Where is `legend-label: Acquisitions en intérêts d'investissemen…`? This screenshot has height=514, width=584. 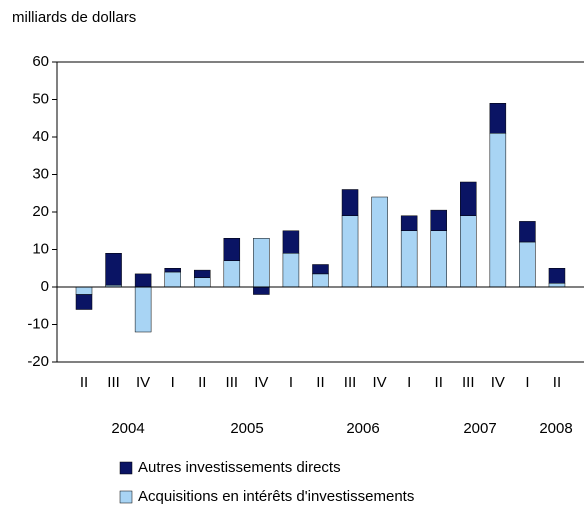
legend-label: Acquisitions en intérêts d'investissemen… is located at coordinates (276, 496).